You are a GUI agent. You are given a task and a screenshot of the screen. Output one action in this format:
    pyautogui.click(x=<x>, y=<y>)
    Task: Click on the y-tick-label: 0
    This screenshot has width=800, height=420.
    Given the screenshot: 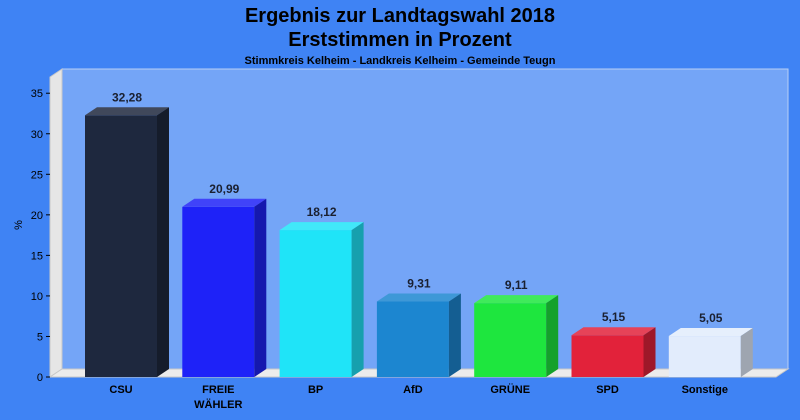 What is the action you would take?
    pyautogui.click(x=40, y=378)
    